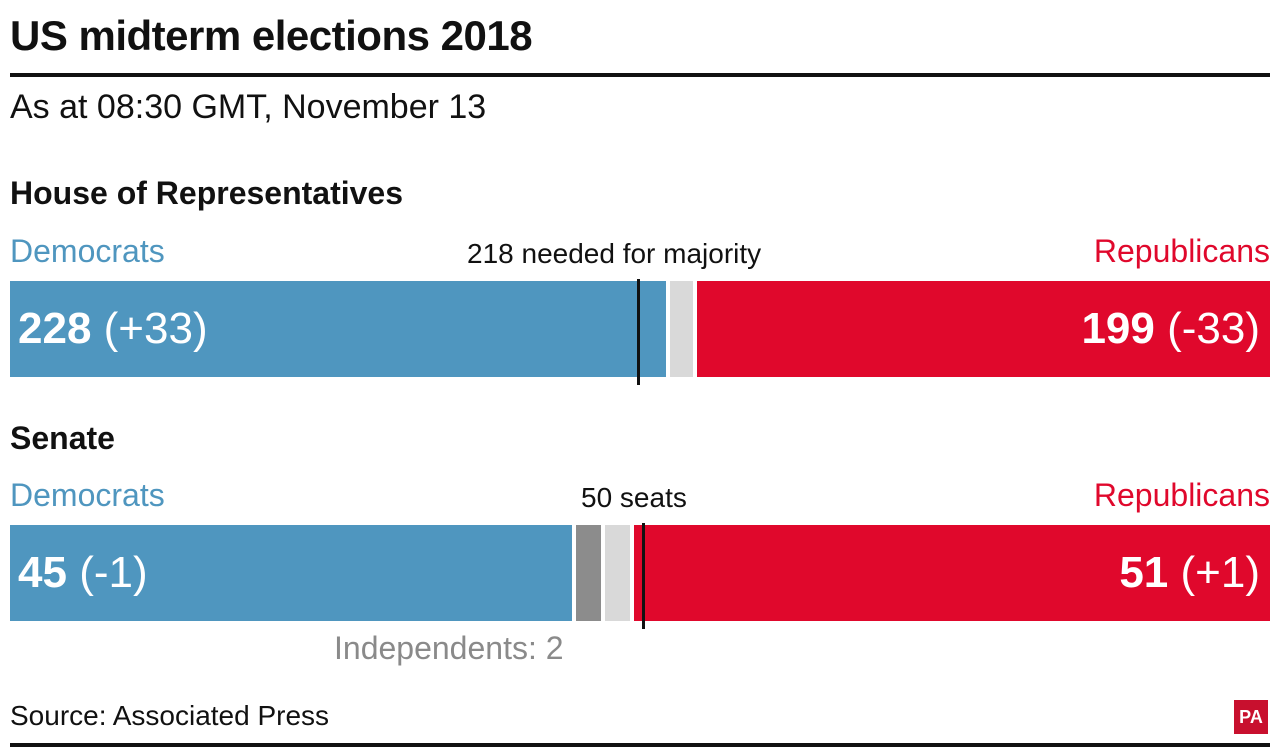 This screenshot has height=755, width=1280. What do you see at coordinates (62, 438) in the screenshot?
I see `senate-title: Senate` at bounding box center [62, 438].